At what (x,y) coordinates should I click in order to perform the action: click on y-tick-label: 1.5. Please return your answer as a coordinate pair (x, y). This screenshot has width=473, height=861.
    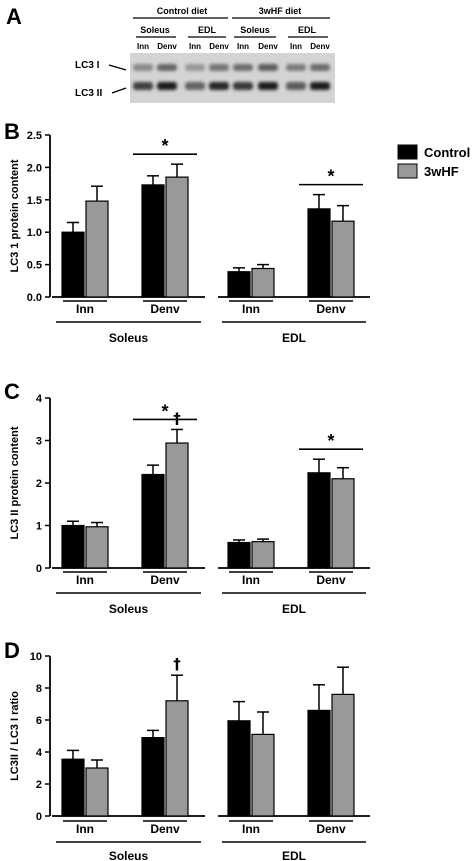
    Looking at the image, I should click on (34, 201).